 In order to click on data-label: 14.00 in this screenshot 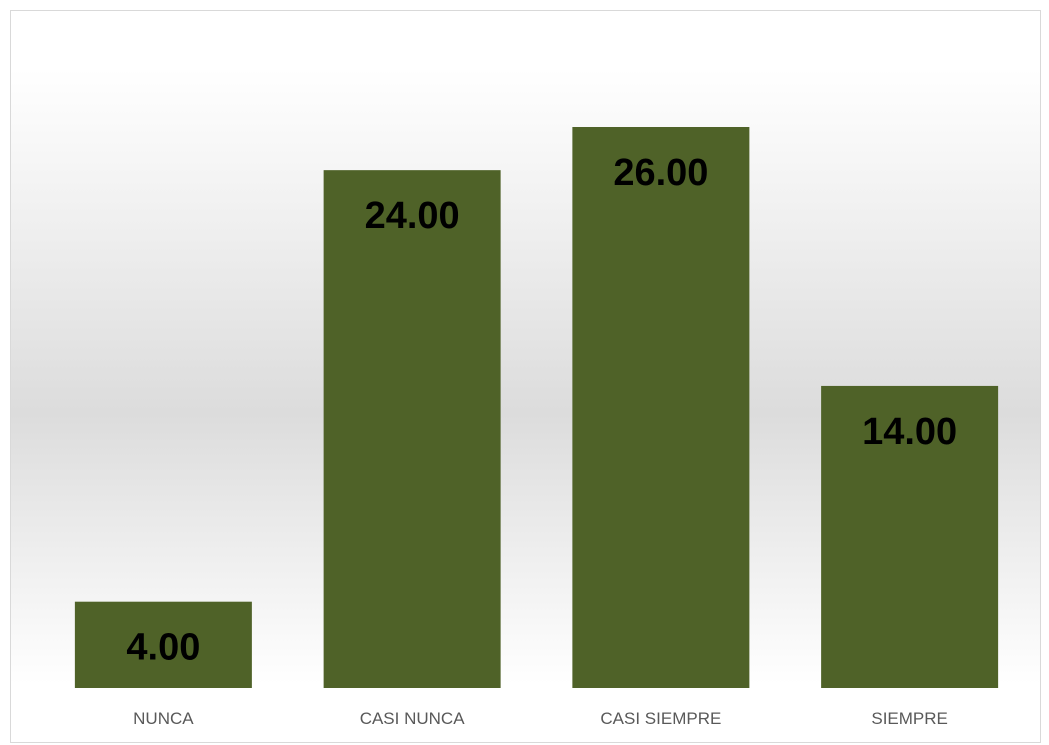, I will do `click(909, 432)`.